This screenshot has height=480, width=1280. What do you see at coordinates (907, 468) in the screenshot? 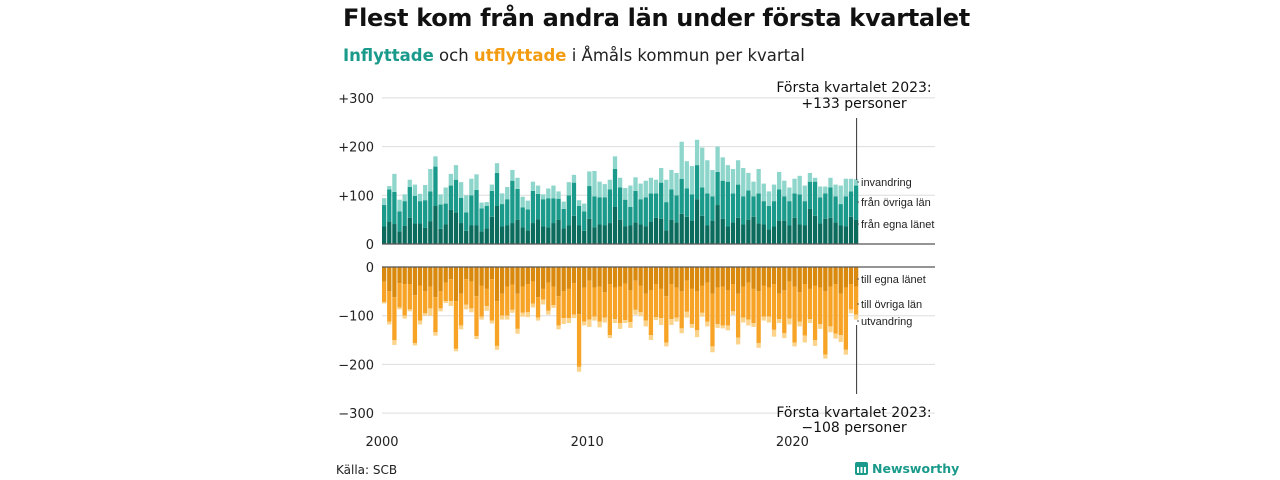
I see `newsworthy-logo: Newsworthy` at bounding box center [907, 468].